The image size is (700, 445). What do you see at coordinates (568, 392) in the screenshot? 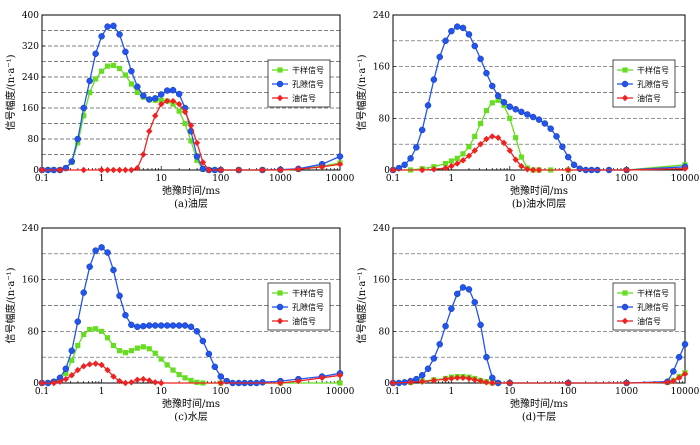
I see `x-tick-label: 100` at bounding box center [568, 392].